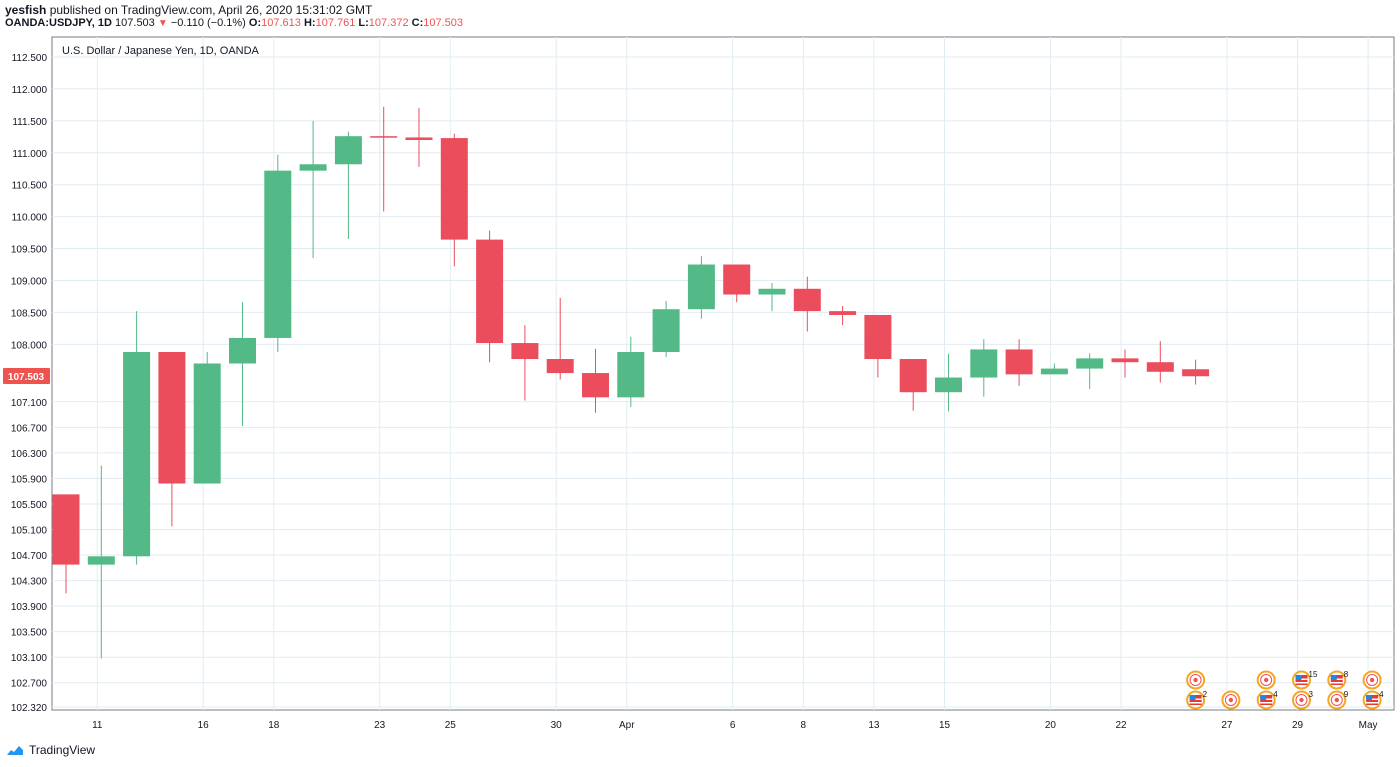 This screenshot has width=1400, height=767. What do you see at coordinates (1368, 725) in the screenshot?
I see `x-tick-label: May` at bounding box center [1368, 725].